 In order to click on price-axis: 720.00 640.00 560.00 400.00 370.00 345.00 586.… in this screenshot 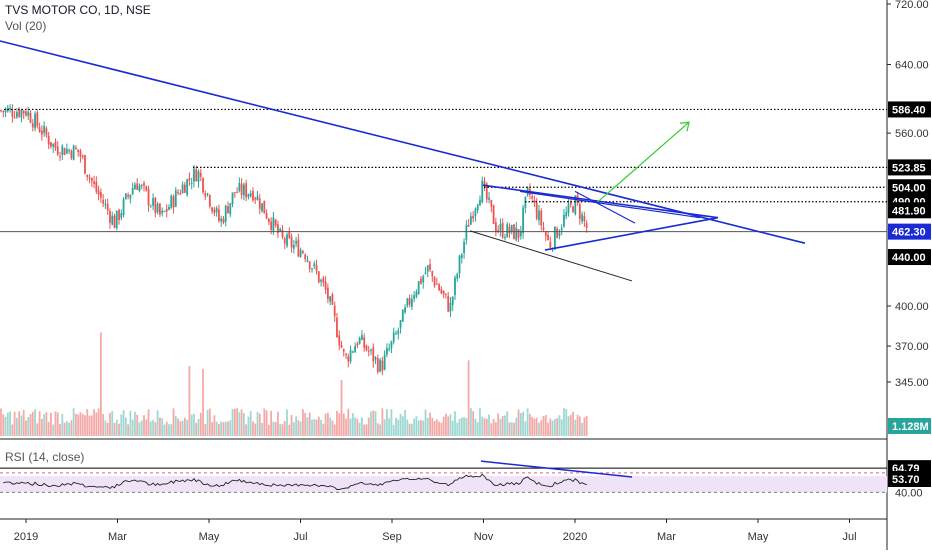, I will do `click(909, 249)`.